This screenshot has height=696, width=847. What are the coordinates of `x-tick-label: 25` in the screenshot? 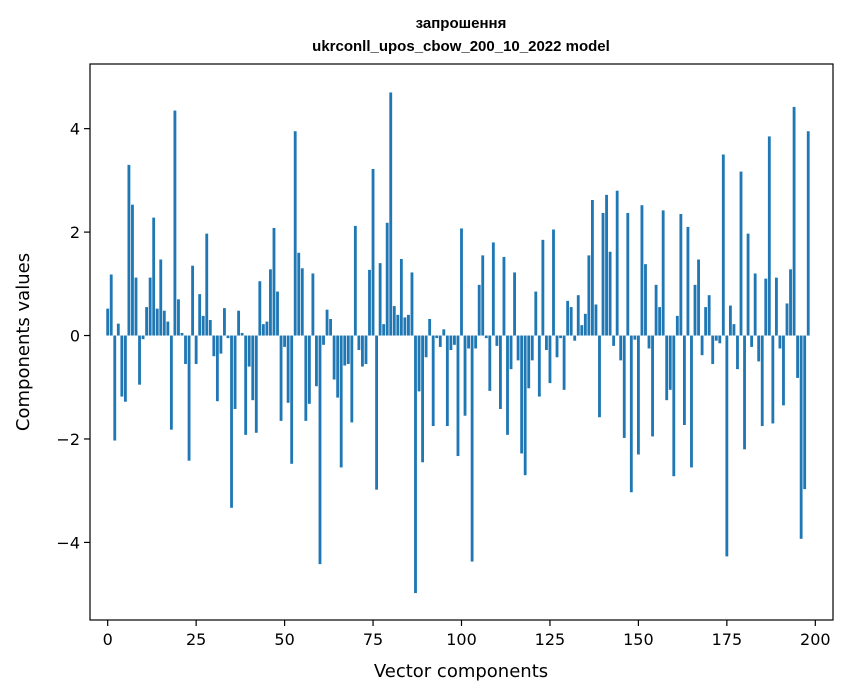 It's located at (196, 639).